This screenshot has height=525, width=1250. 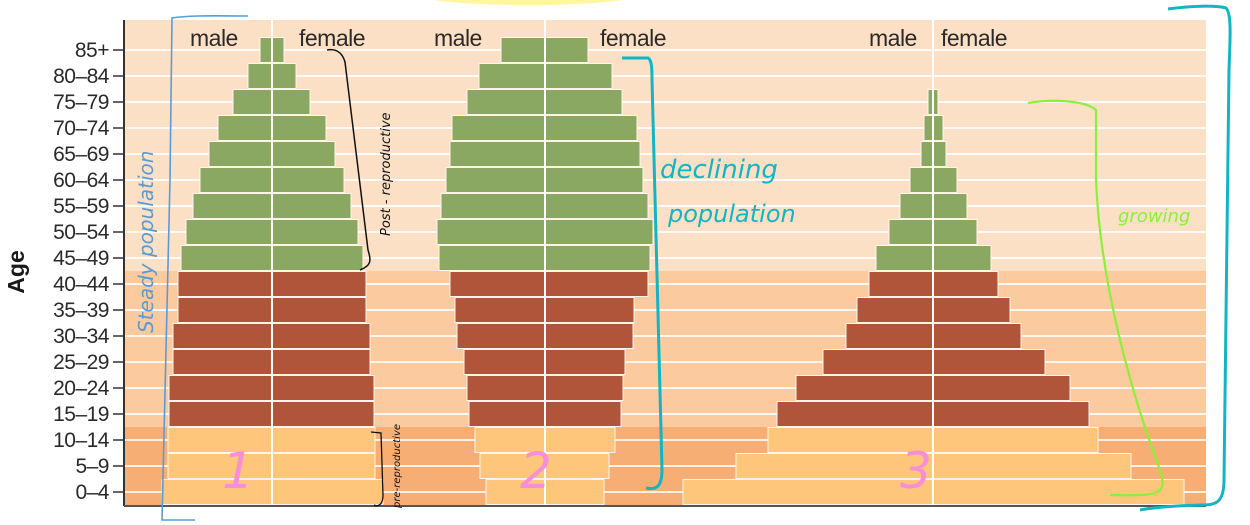 I want to click on y-tick-label: 85+, so click(x=92, y=50).